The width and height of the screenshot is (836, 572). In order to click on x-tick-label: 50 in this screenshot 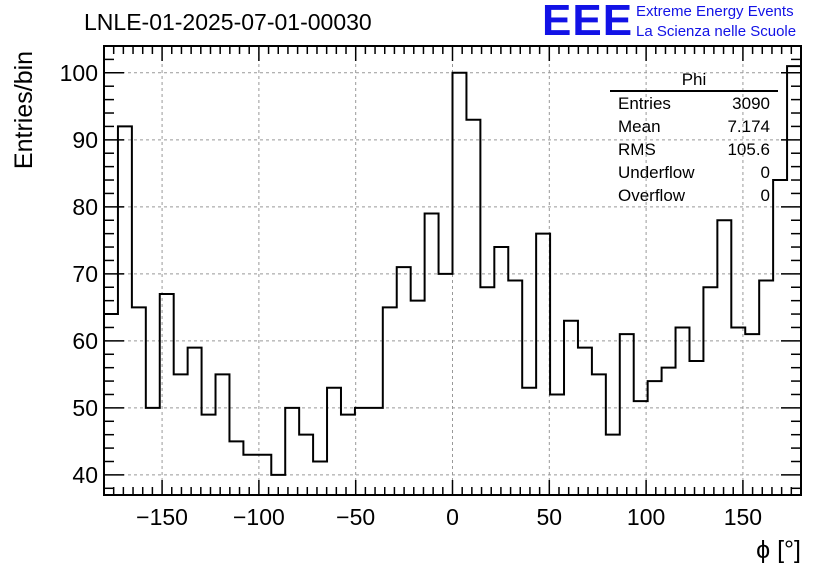, I will do `click(550, 517)`.